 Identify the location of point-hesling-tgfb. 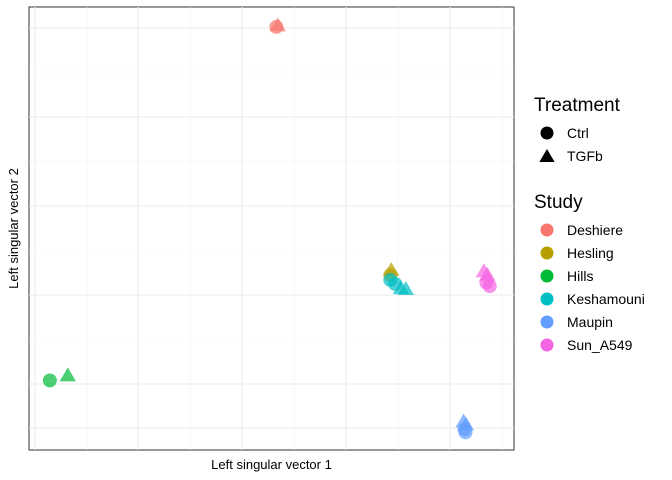
(391, 268).